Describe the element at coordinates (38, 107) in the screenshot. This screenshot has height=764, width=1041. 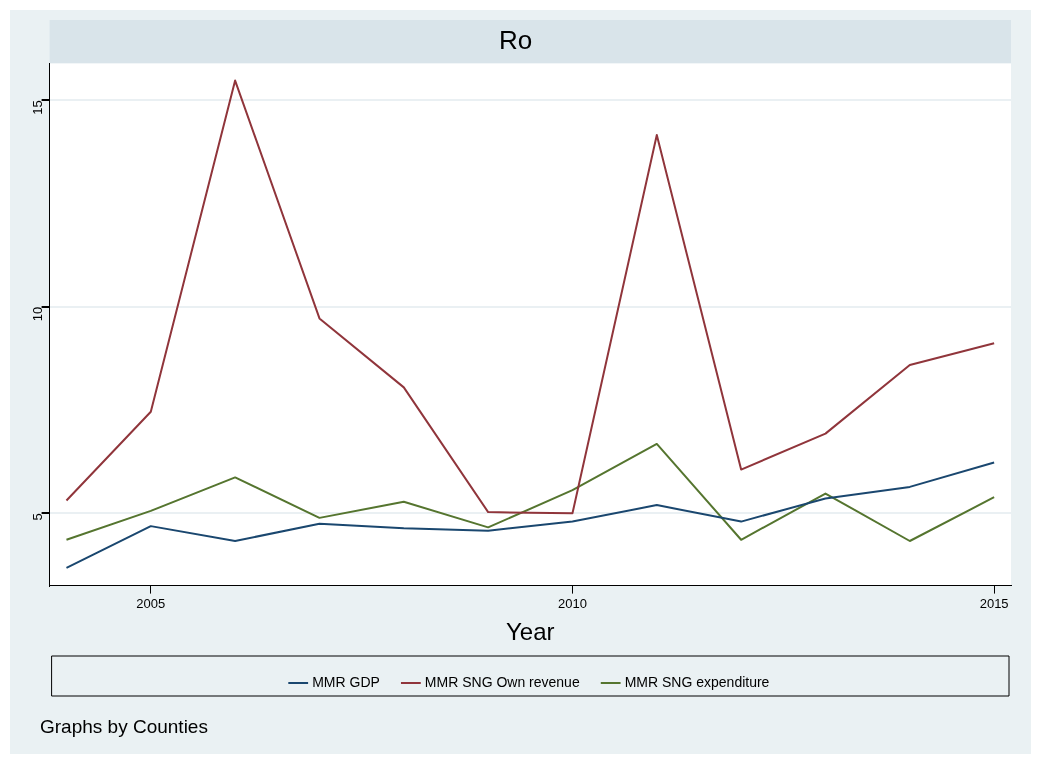
I see `y-tick-label: 15` at that location.